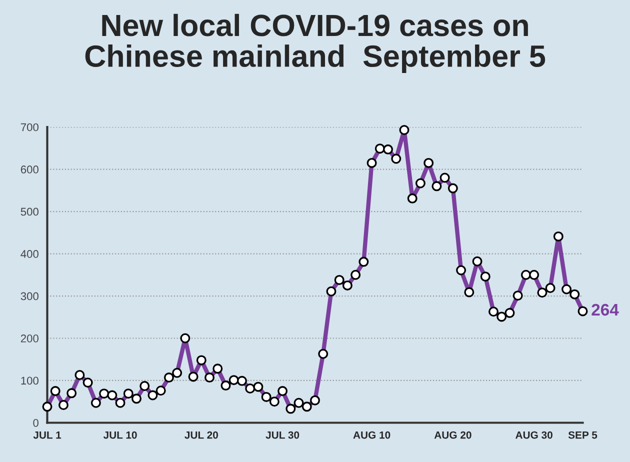  I want to click on data-label: 264, so click(605, 310).